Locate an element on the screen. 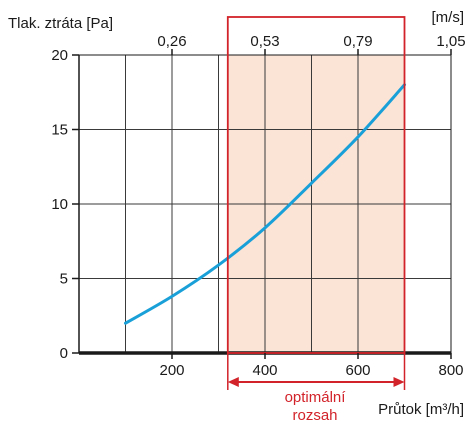  range-arrow-left-head is located at coordinates (233, 382).